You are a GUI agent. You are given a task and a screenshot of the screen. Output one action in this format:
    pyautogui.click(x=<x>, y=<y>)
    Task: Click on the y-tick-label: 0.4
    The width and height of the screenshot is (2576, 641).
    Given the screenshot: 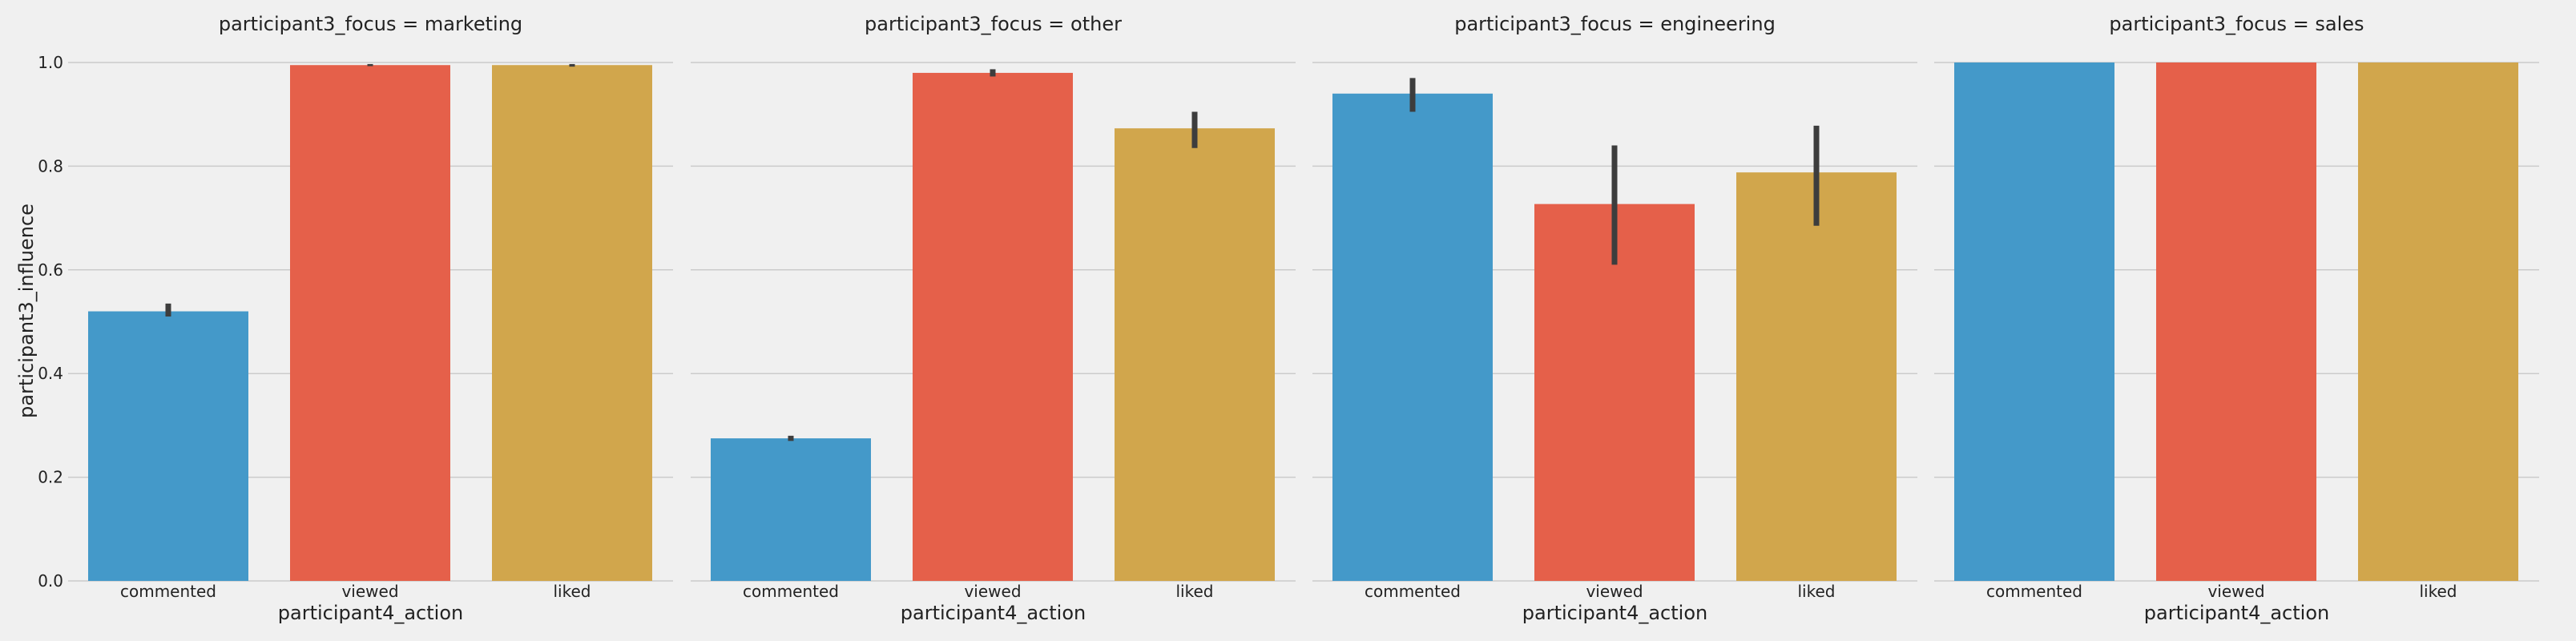 What is the action you would take?
    pyautogui.click(x=50, y=374)
    